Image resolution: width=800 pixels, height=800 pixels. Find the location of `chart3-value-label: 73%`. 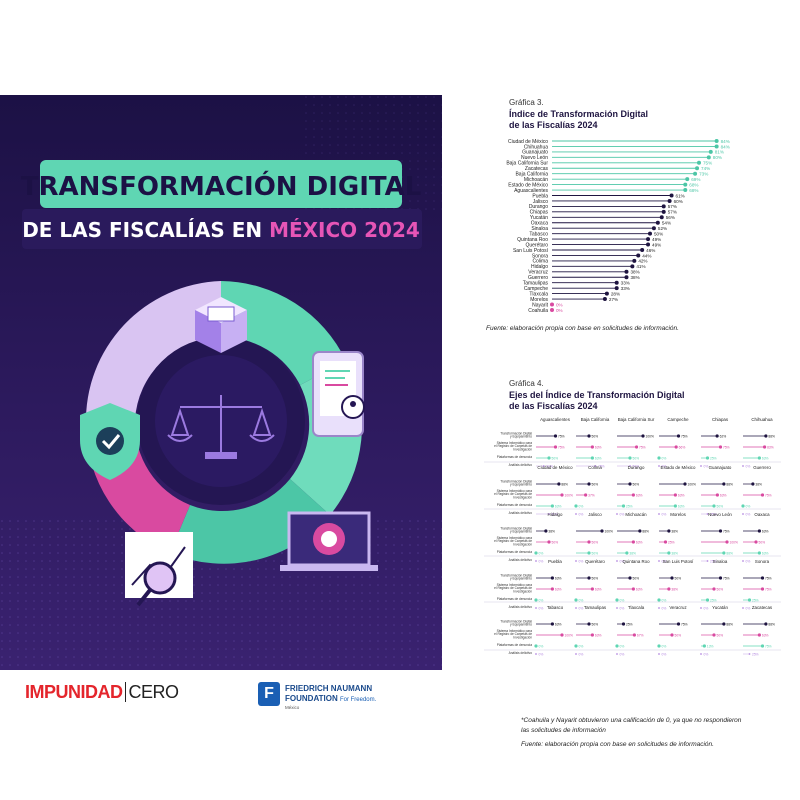

chart3-value-label: 73% is located at coordinates (703, 174).